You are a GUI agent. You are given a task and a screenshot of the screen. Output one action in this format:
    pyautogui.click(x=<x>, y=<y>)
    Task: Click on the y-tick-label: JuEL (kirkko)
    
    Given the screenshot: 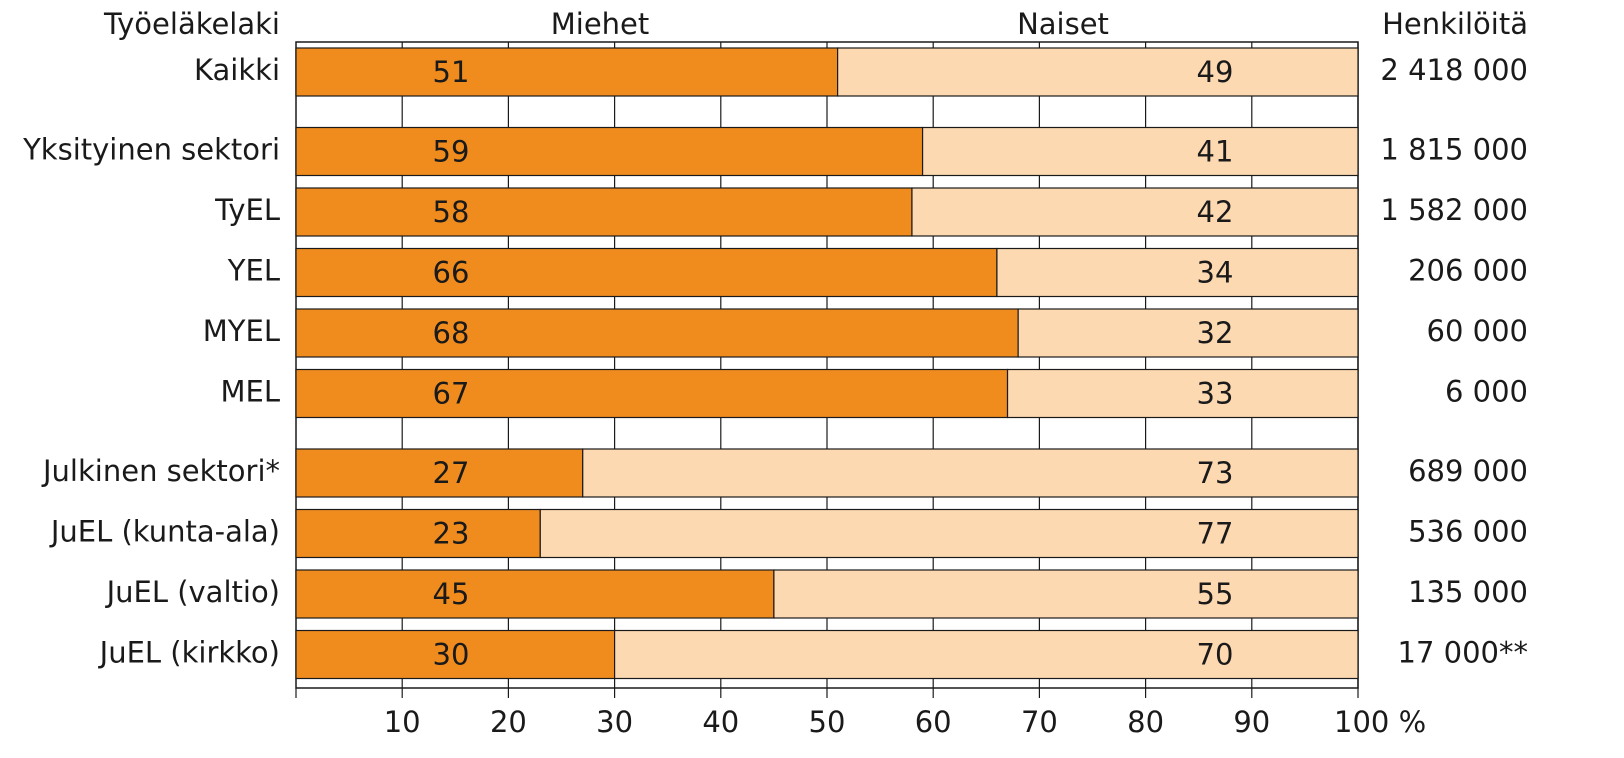 What is the action you would take?
    pyautogui.click(x=189, y=653)
    